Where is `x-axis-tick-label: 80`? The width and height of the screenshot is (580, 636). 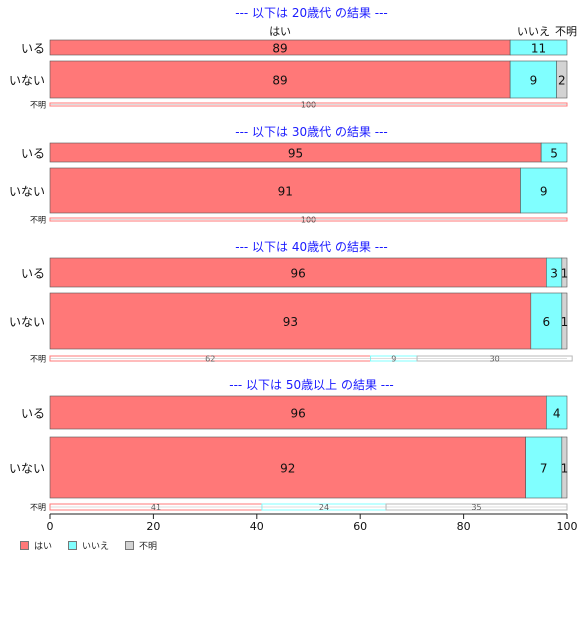
x-axis-tick-label: 80 is located at coordinates (464, 526).